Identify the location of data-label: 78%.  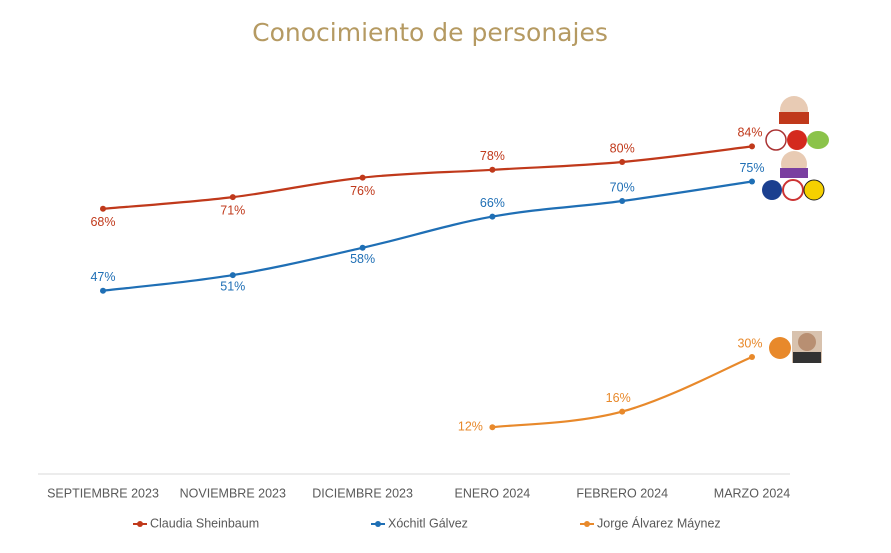
(492, 156).